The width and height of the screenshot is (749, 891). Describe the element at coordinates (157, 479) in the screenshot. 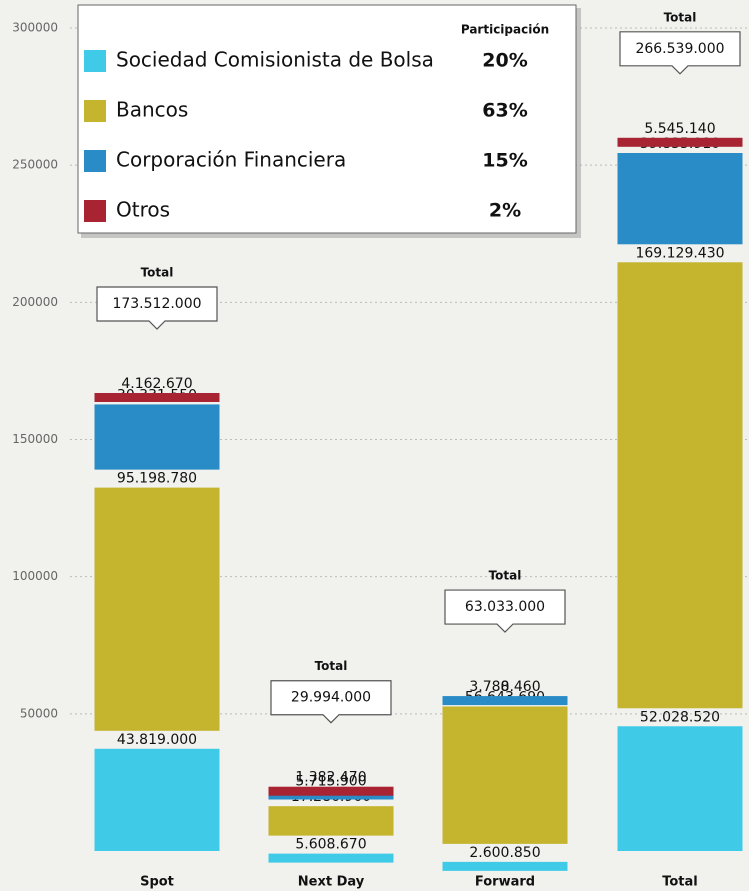

I see `value-label: 95.198.780` at that location.